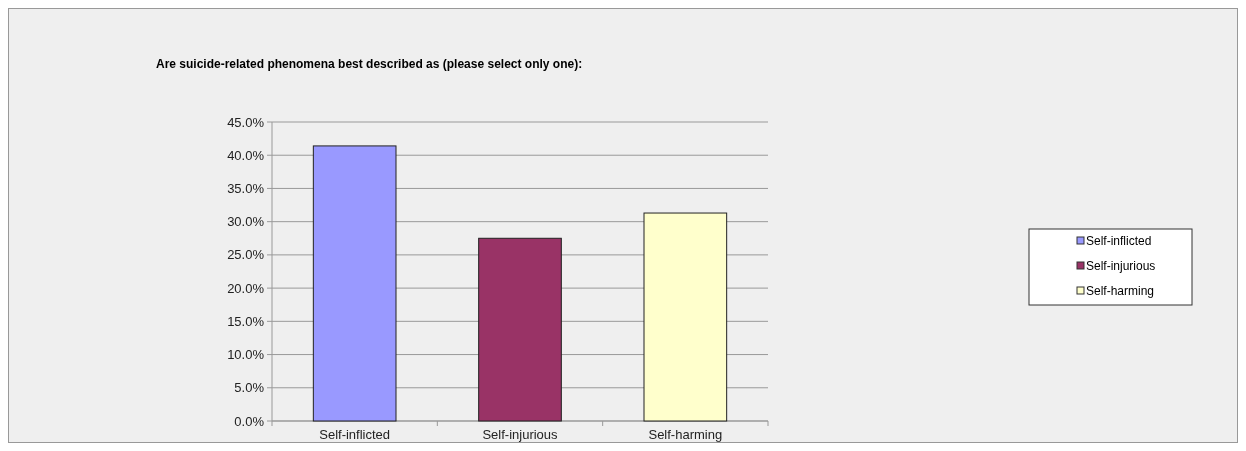 The width and height of the screenshot is (1246, 451). Describe the element at coordinates (249, 388) in the screenshot. I see `y-tick-label: 5.0%` at that location.